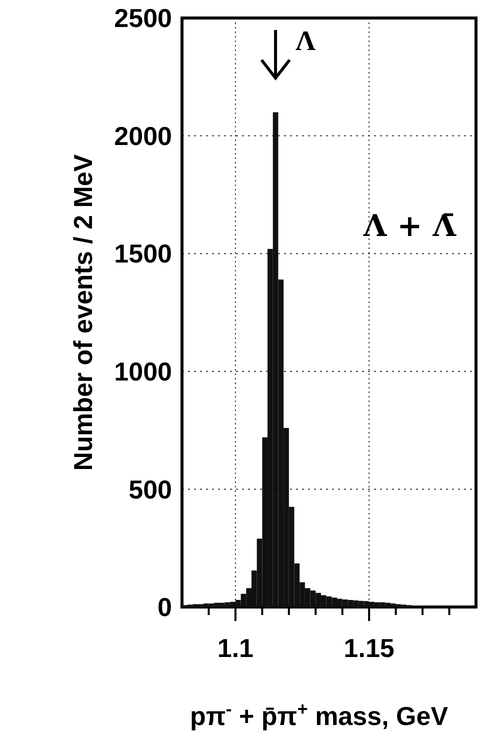 The image size is (480, 737). What do you see at coordinates (369, 648) in the screenshot?
I see `x-tick-label: 1.15` at bounding box center [369, 648].